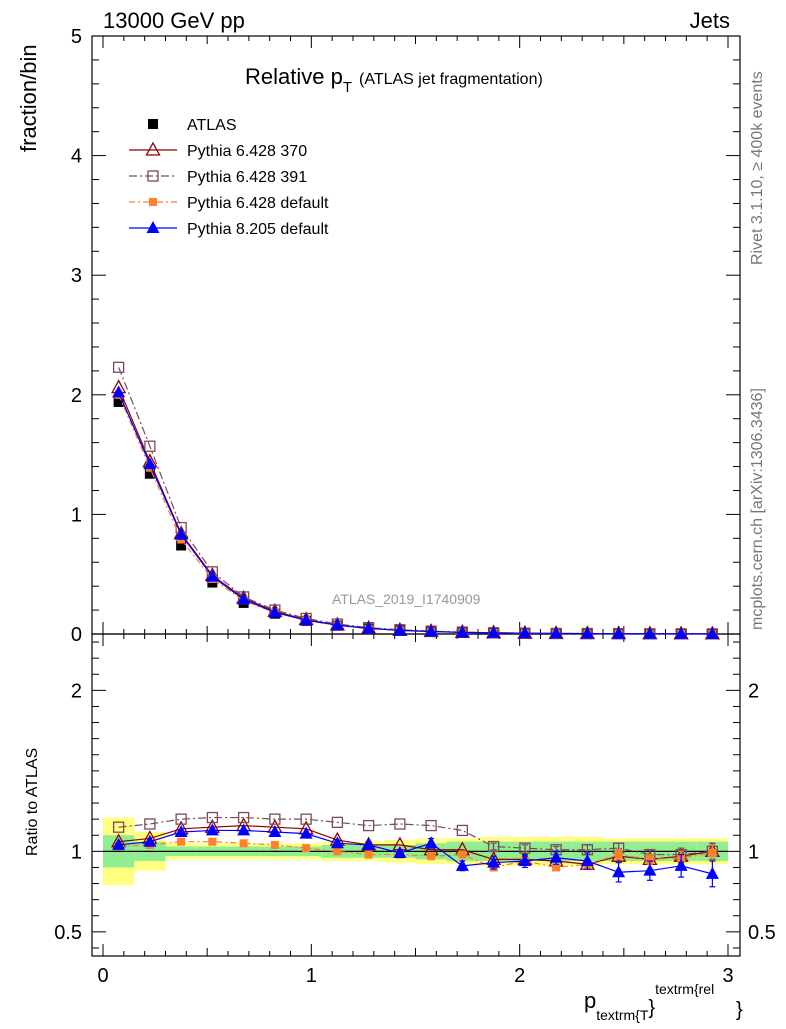  What do you see at coordinates (153, 227) in the screenshot?
I see `legend-marker-p8def` at bounding box center [153, 227].